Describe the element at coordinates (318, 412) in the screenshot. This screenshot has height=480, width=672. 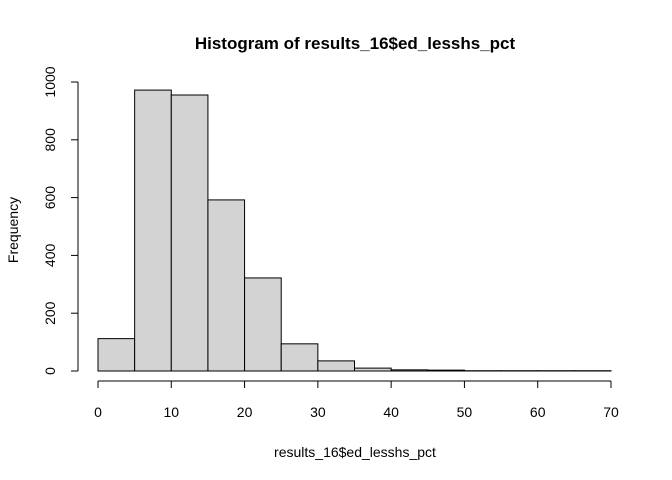
I see `x-tick-label: 30` at that location.